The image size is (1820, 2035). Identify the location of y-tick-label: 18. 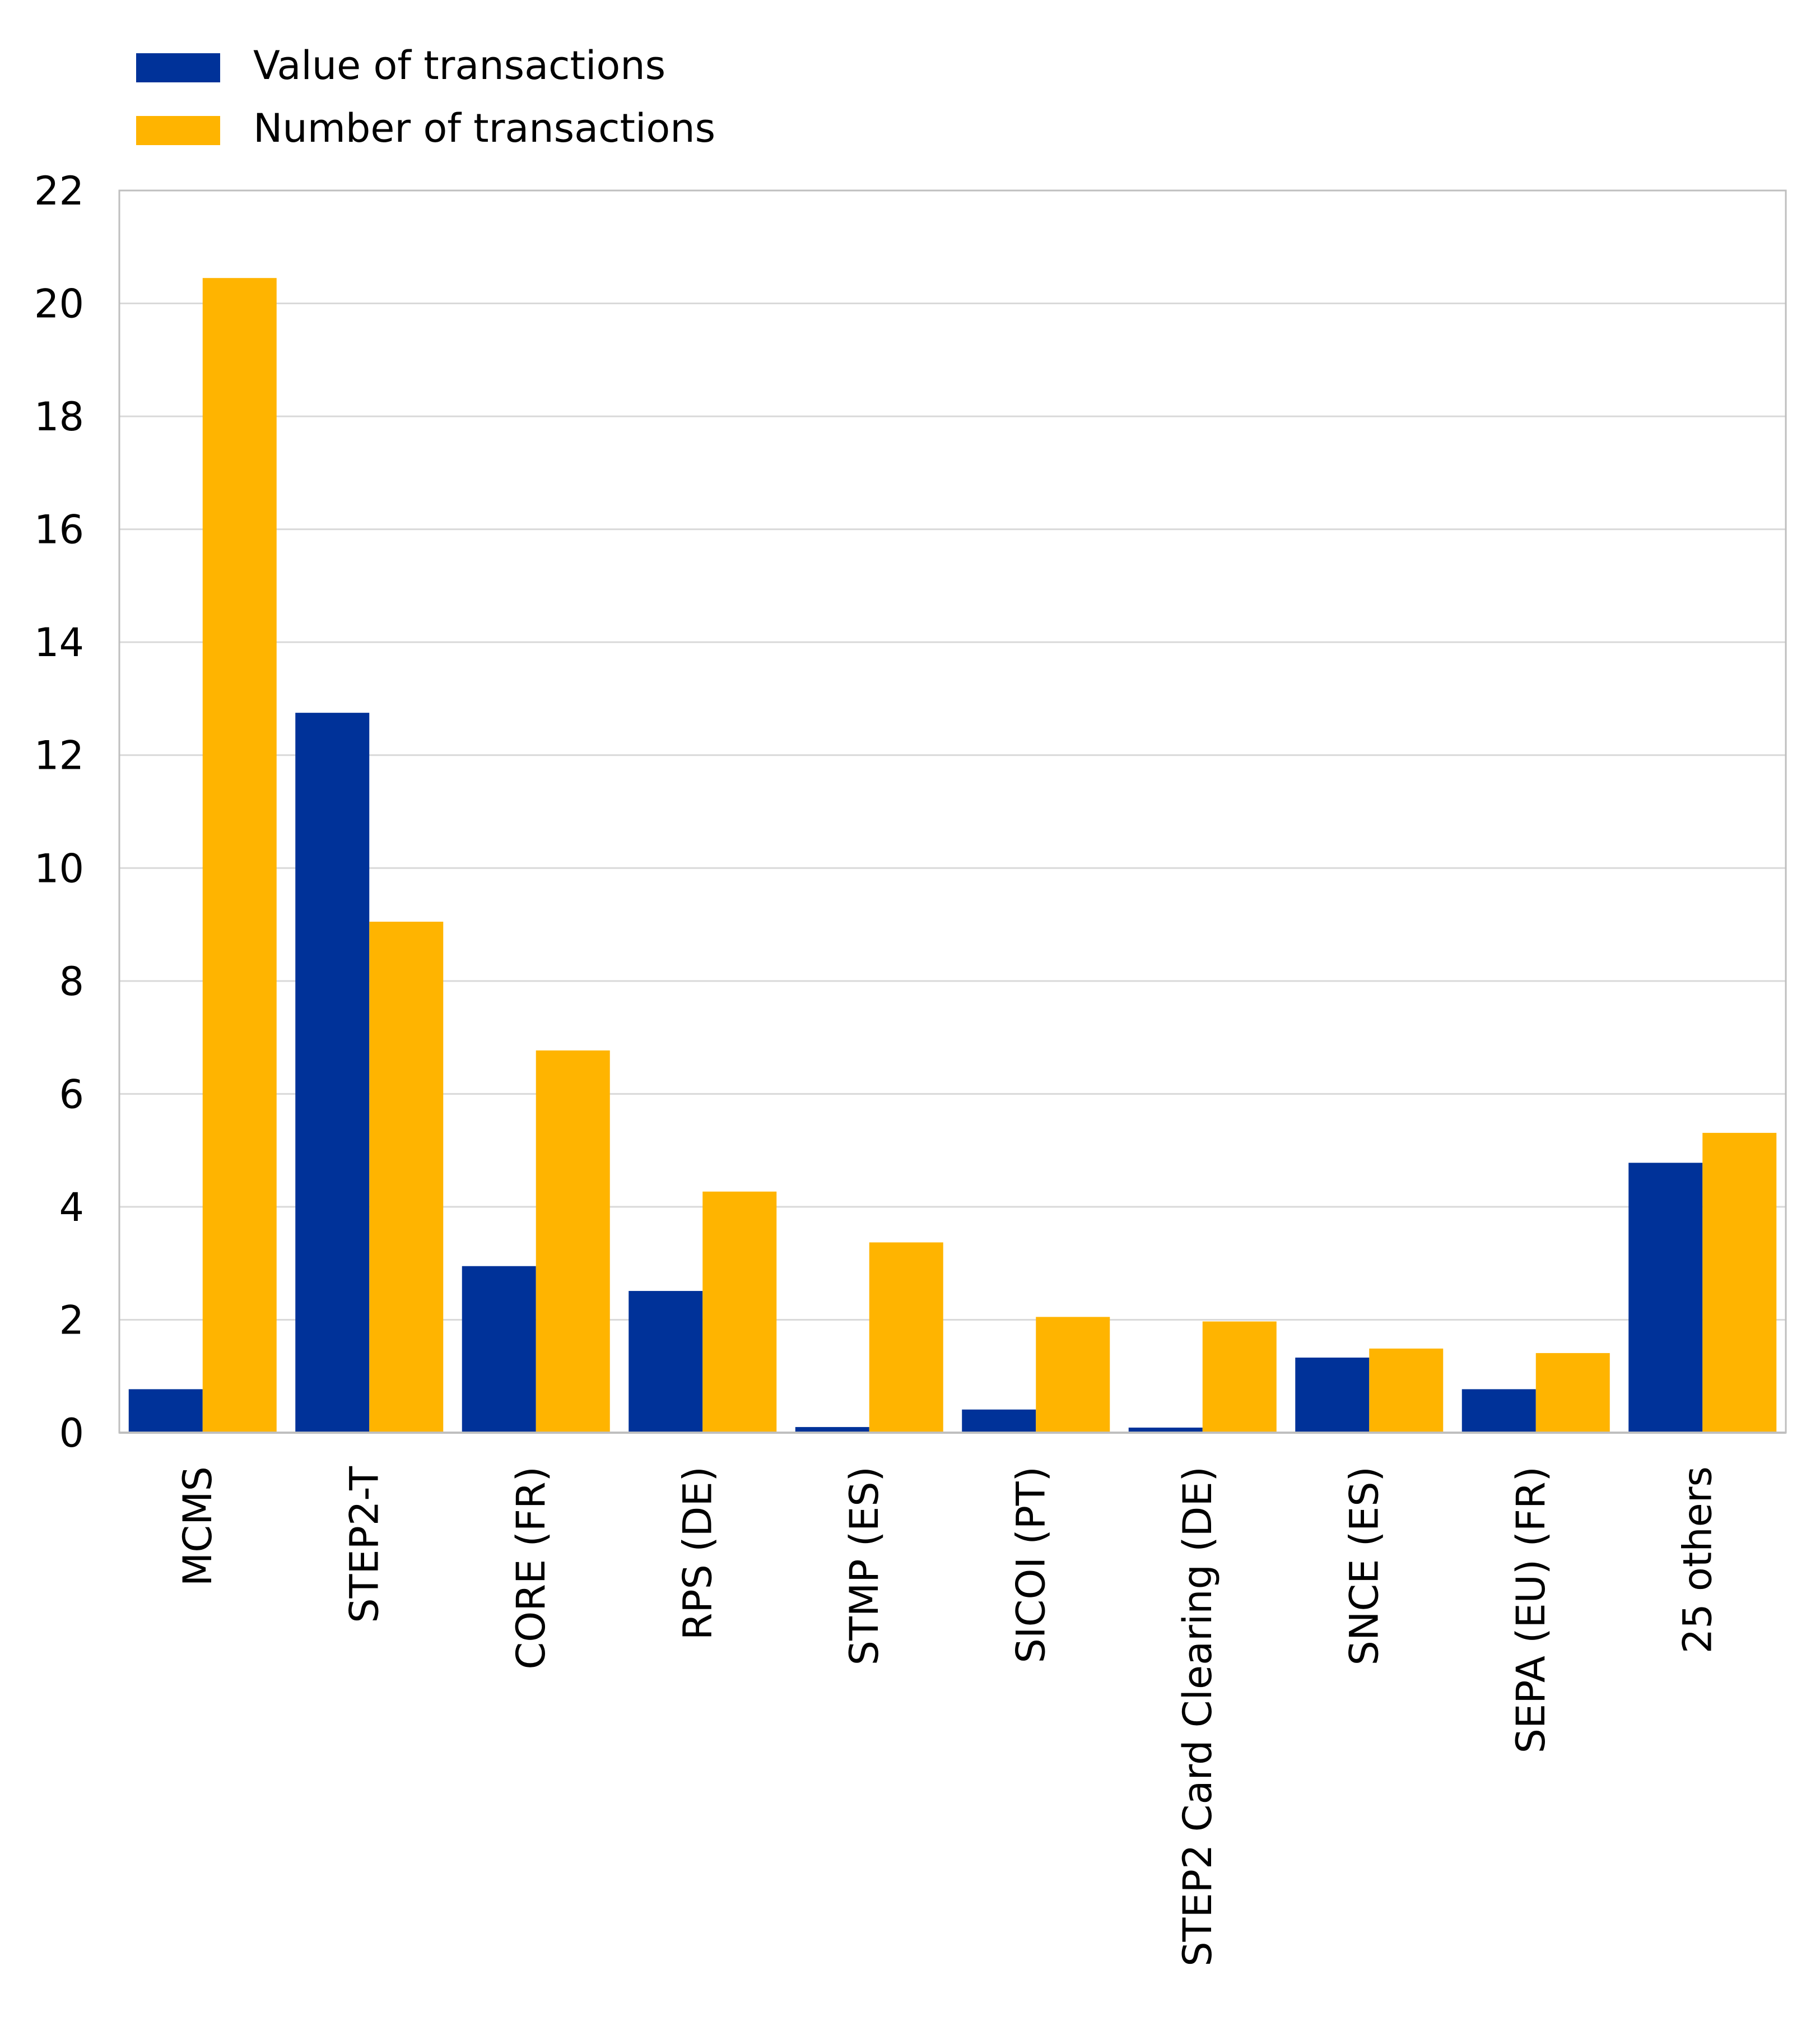
(59, 417).